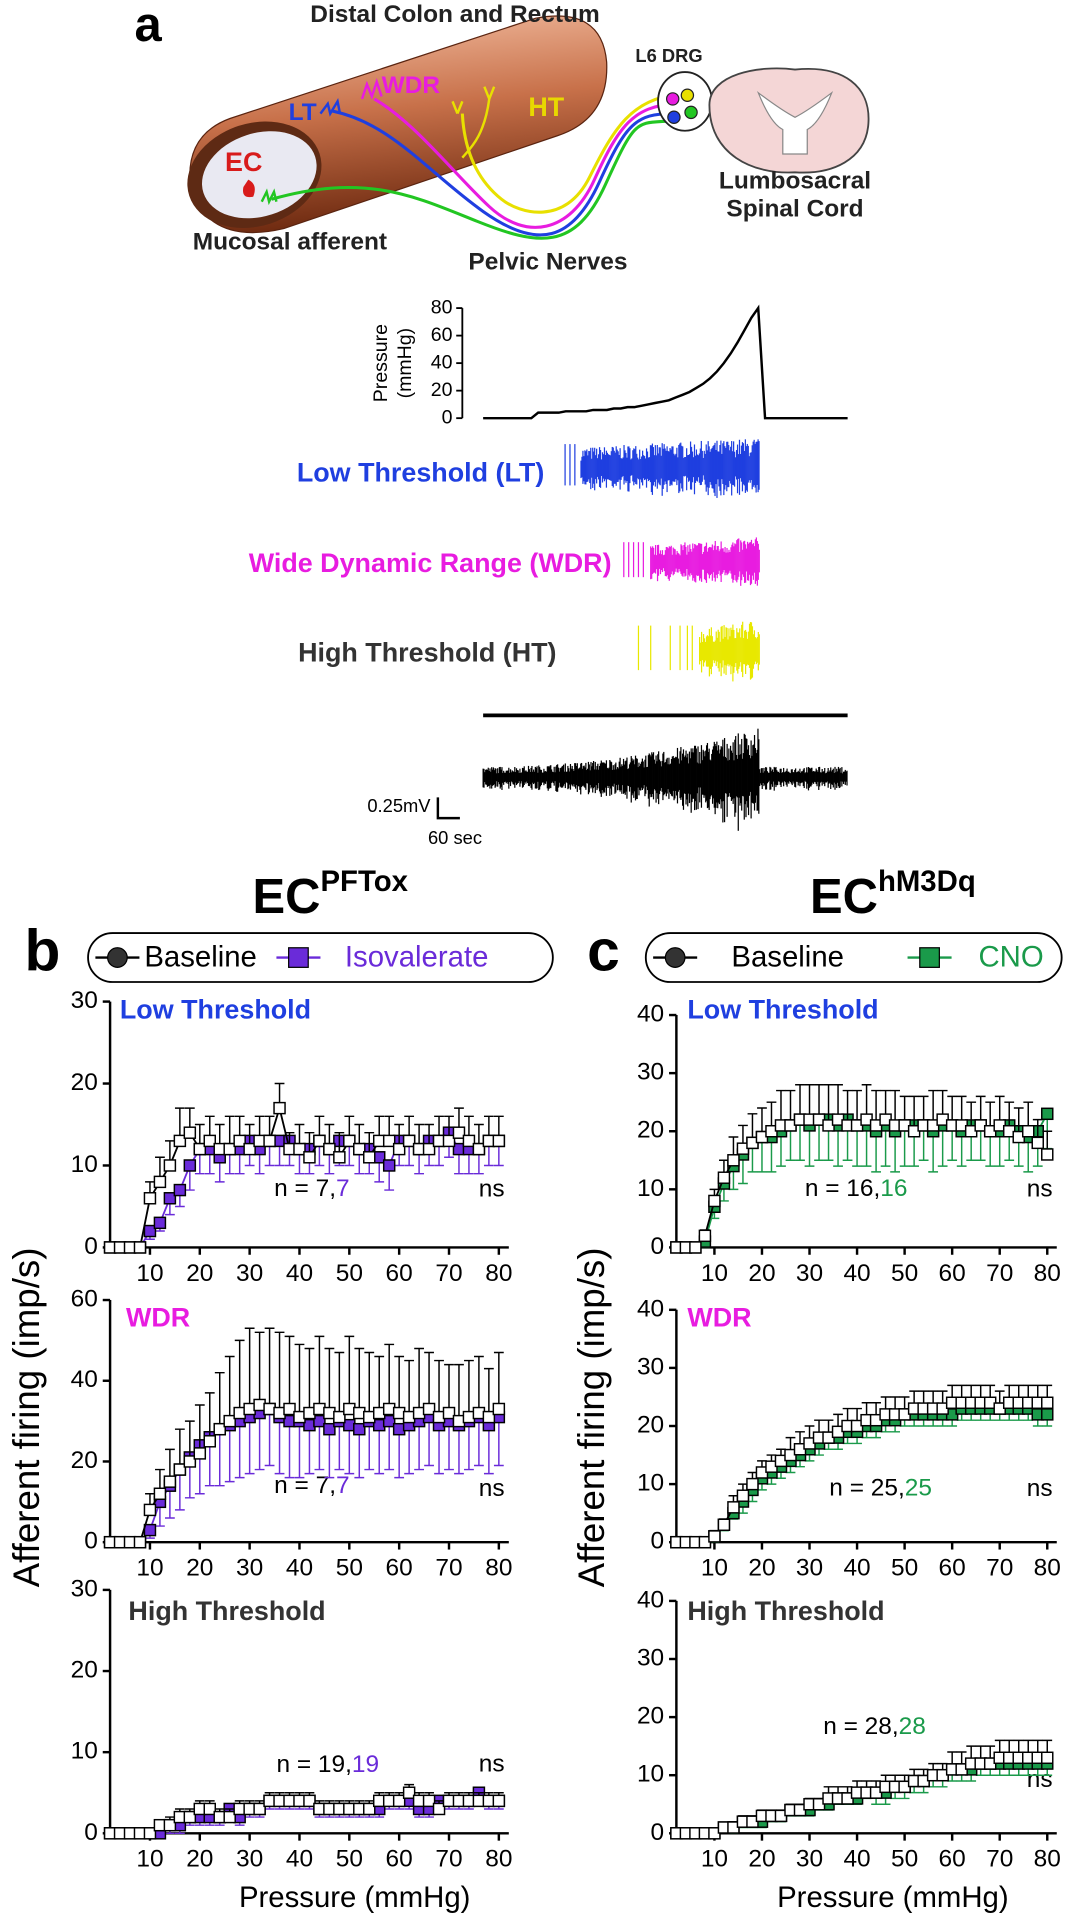 The image size is (1069, 1920). What do you see at coordinates (842, 1188) in the screenshot?
I see `annotation-text: n = 16,` at bounding box center [842, 1188].